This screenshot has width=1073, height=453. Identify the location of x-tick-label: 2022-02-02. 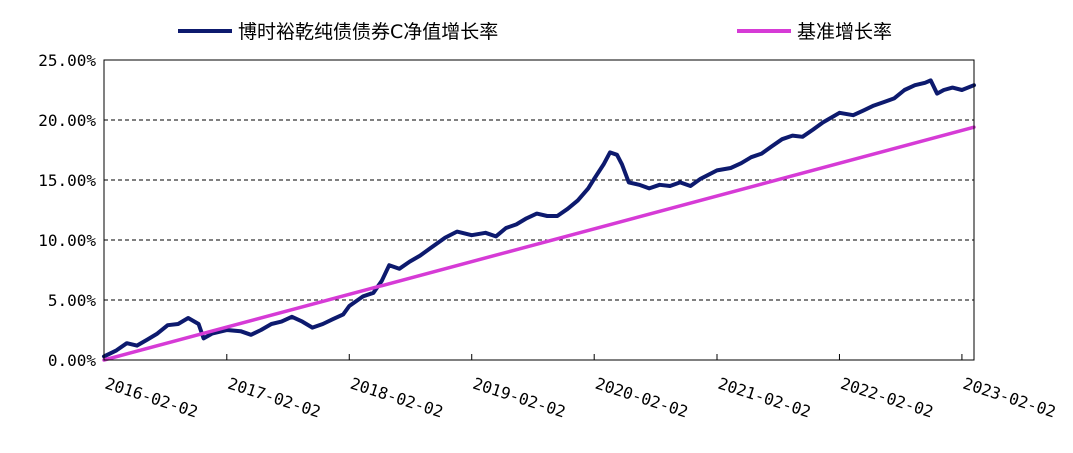
(886, 398).